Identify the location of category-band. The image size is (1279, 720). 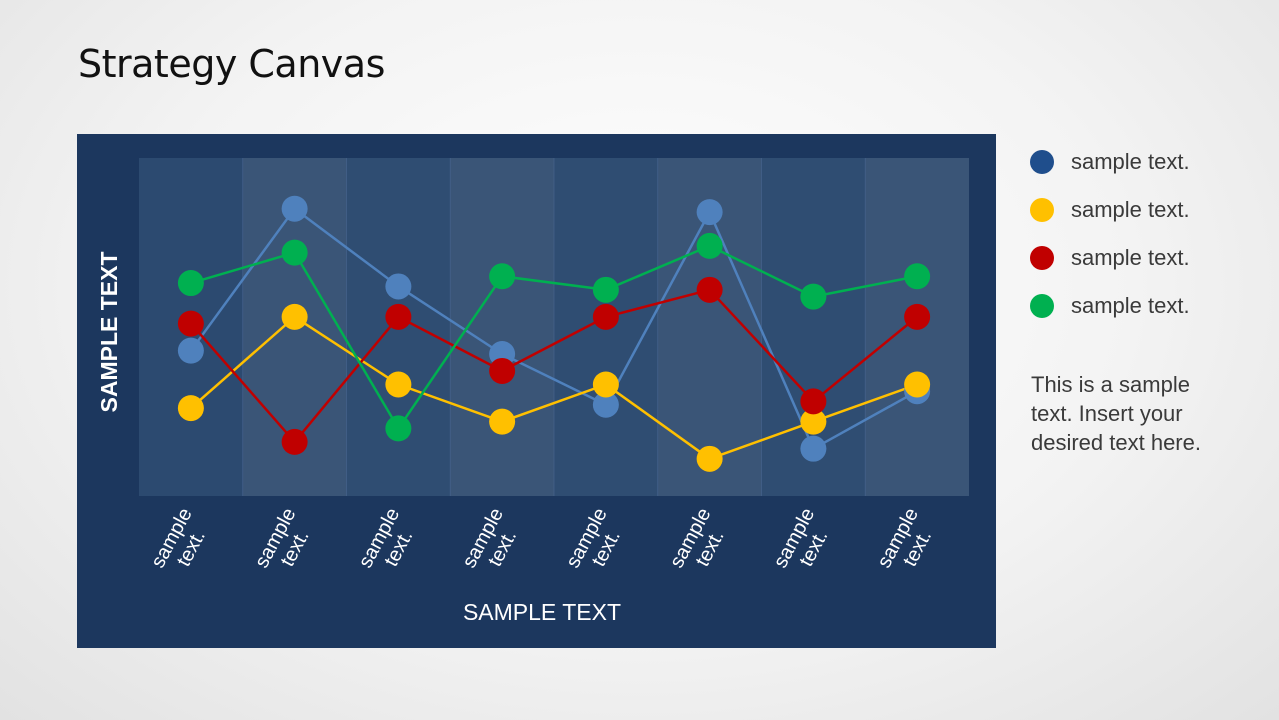
(502, 327).